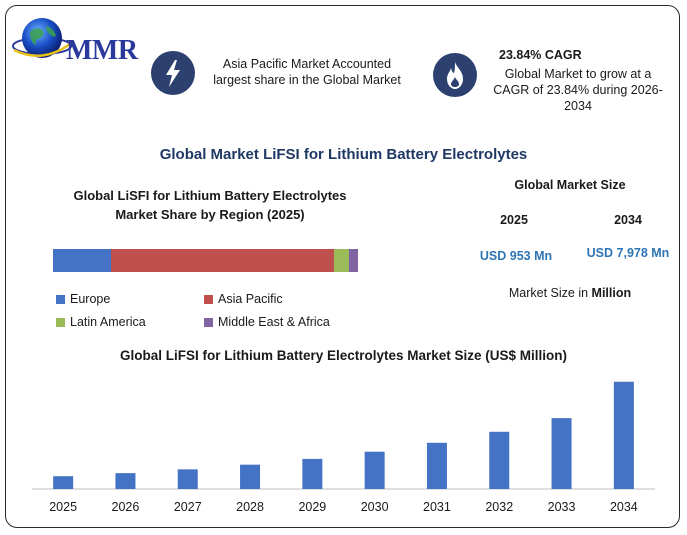  I want to click on lightning-icon, so click(173, 73).